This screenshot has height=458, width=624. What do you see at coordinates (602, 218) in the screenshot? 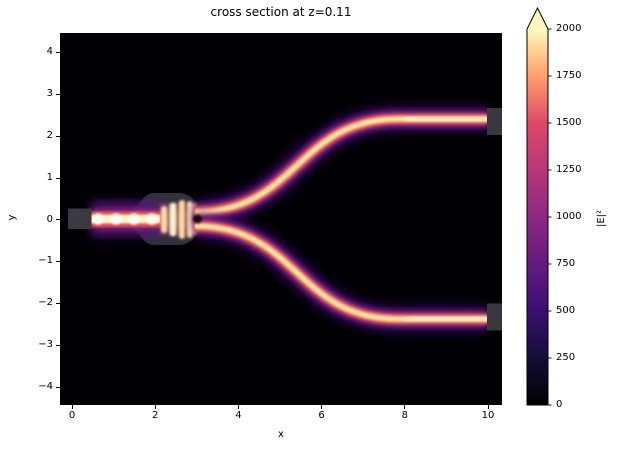
I see `colorbar-axis-label: |E|²` at bounding box center [602, 218].